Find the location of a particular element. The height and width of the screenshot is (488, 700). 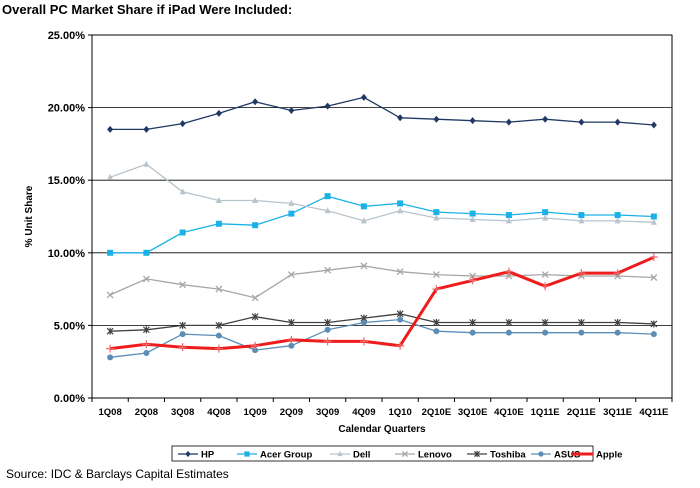

legend-box is located at coordinates (382, 453).